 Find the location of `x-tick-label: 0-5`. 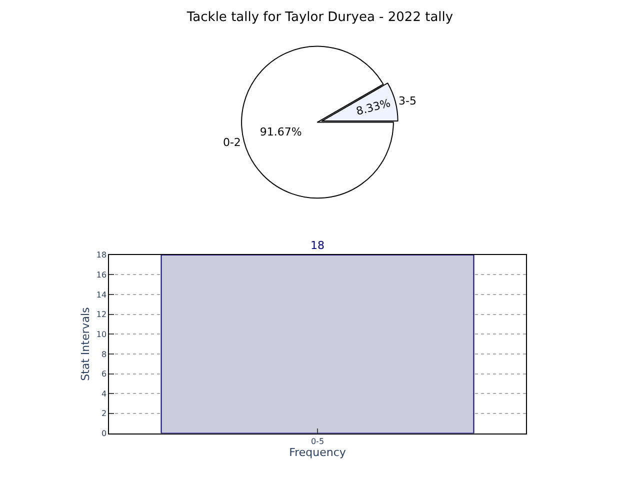

x-tick-label: 0-5 is located at coordinates (317, 441).